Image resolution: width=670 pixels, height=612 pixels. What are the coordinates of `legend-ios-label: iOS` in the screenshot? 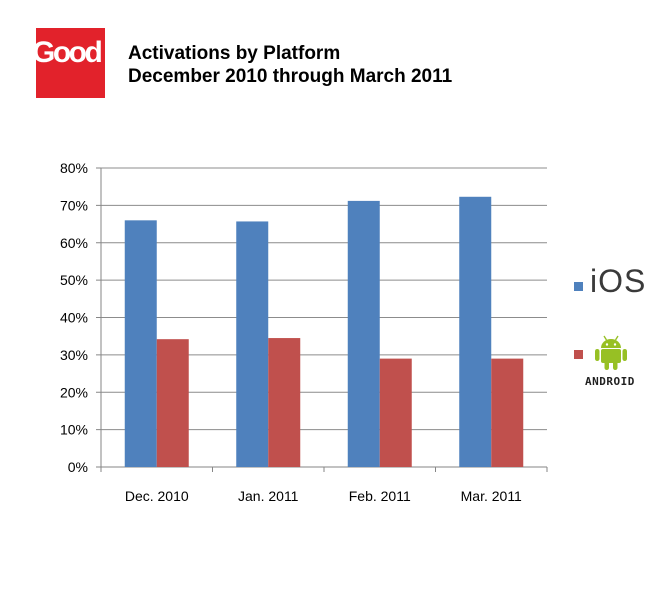 It's located at (618, 281).